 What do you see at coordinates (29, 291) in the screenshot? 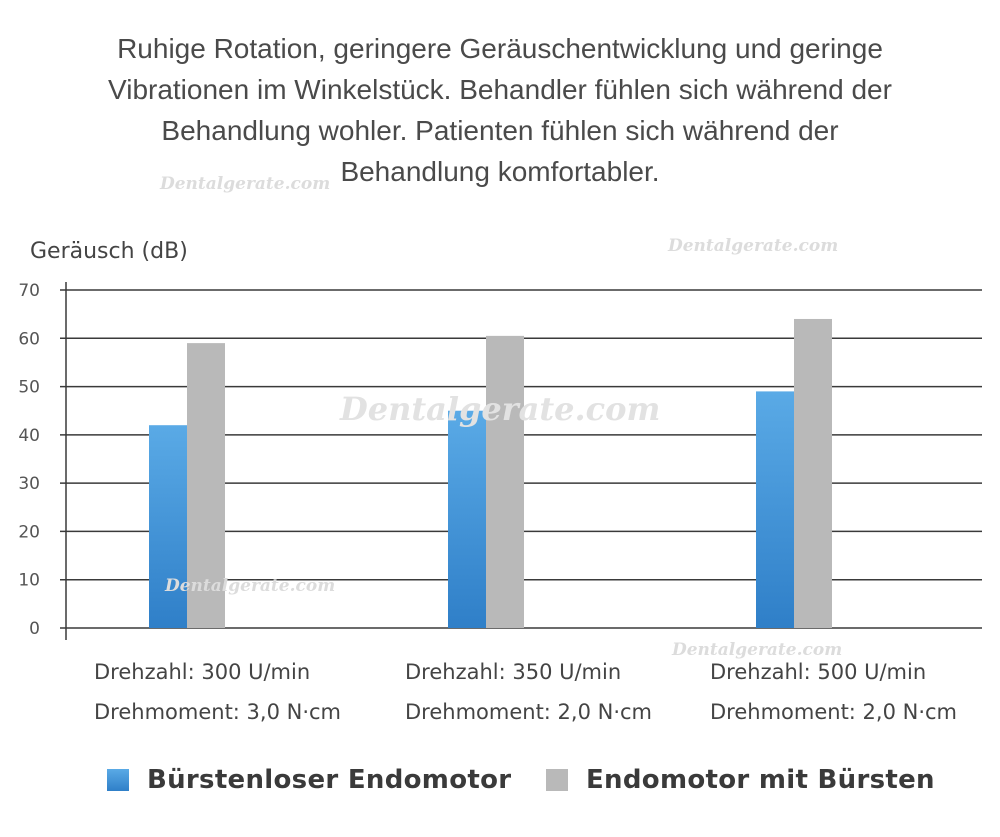
I see `y-tick-label: 70` at bounding box center [29, 291].